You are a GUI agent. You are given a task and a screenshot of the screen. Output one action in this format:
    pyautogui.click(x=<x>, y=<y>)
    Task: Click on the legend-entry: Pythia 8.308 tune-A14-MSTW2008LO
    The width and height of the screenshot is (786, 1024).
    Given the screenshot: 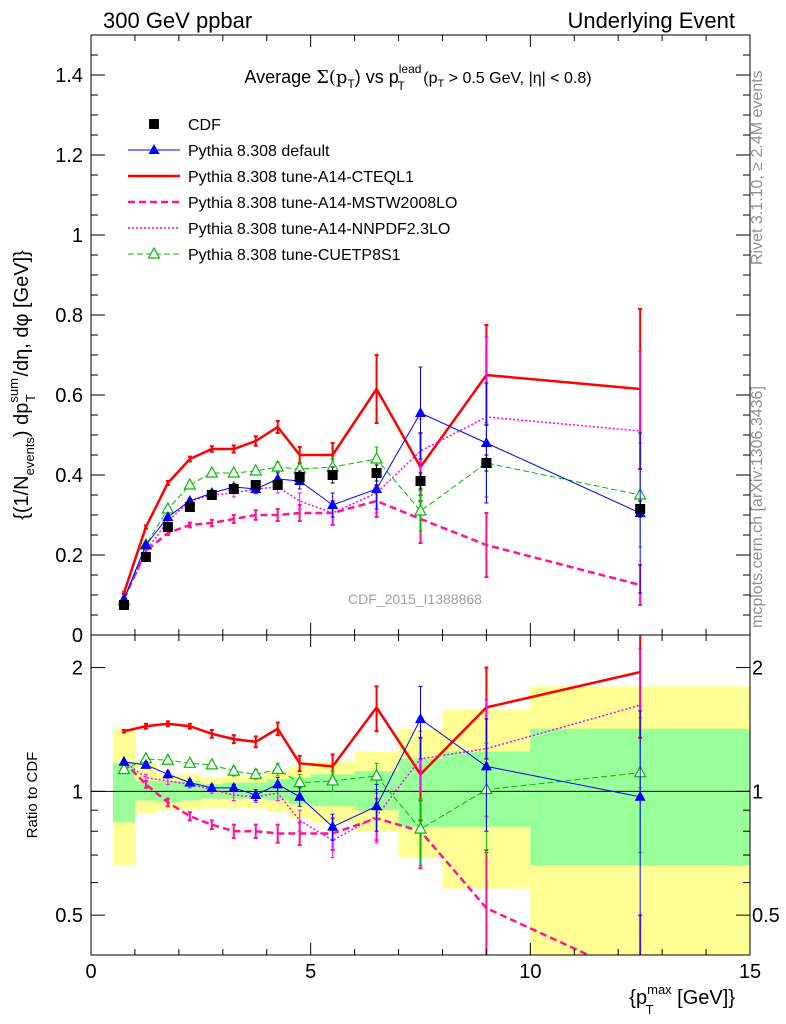 What is the action you would take?
    pyautogui.click(x=292, y=203)
    